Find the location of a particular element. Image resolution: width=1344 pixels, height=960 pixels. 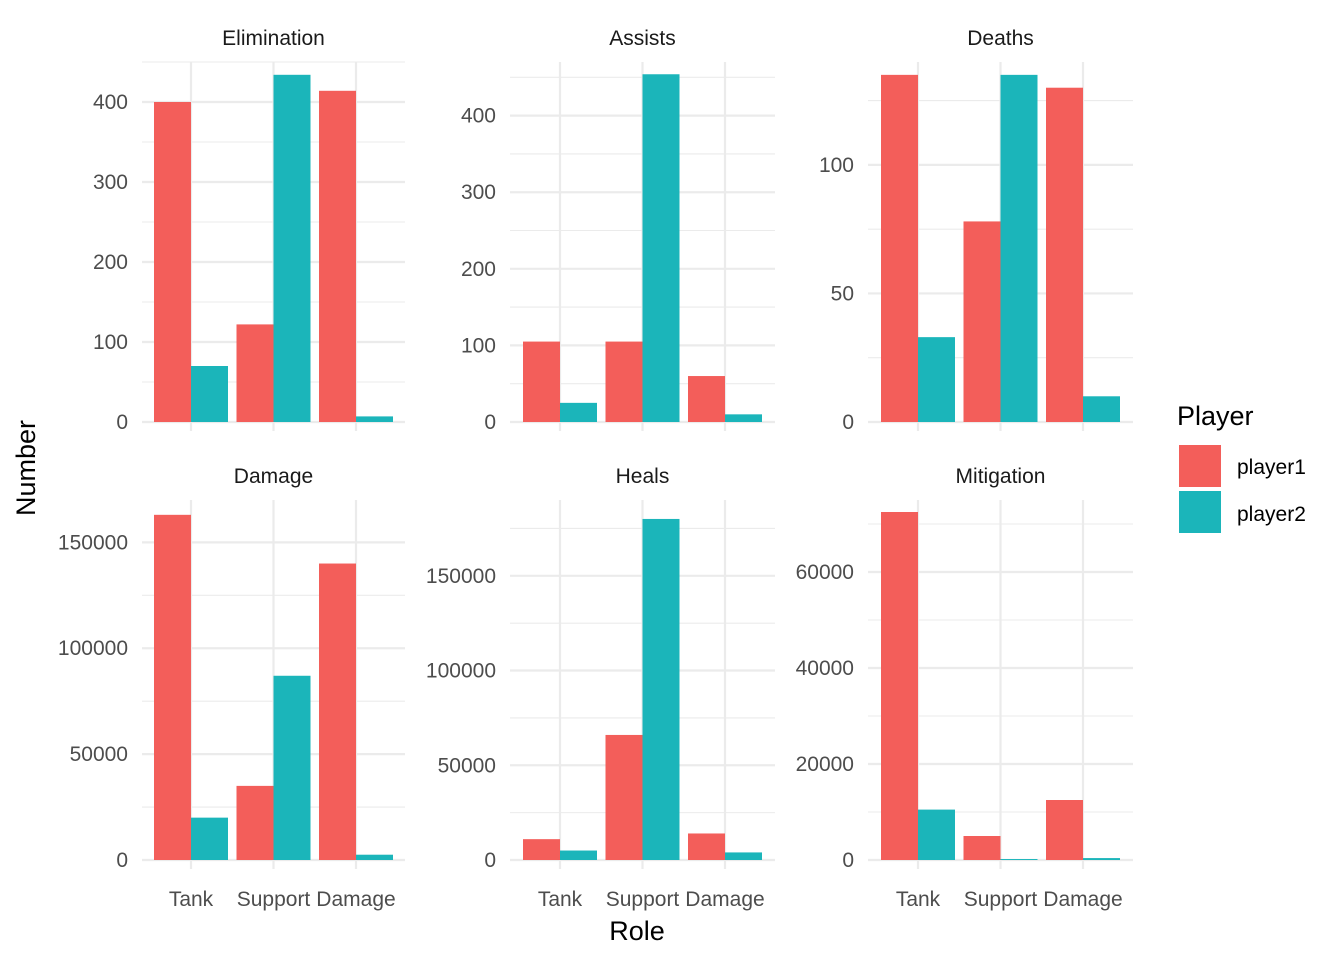

legend: Player player1 player2 is located at coordinates (1241, 467).